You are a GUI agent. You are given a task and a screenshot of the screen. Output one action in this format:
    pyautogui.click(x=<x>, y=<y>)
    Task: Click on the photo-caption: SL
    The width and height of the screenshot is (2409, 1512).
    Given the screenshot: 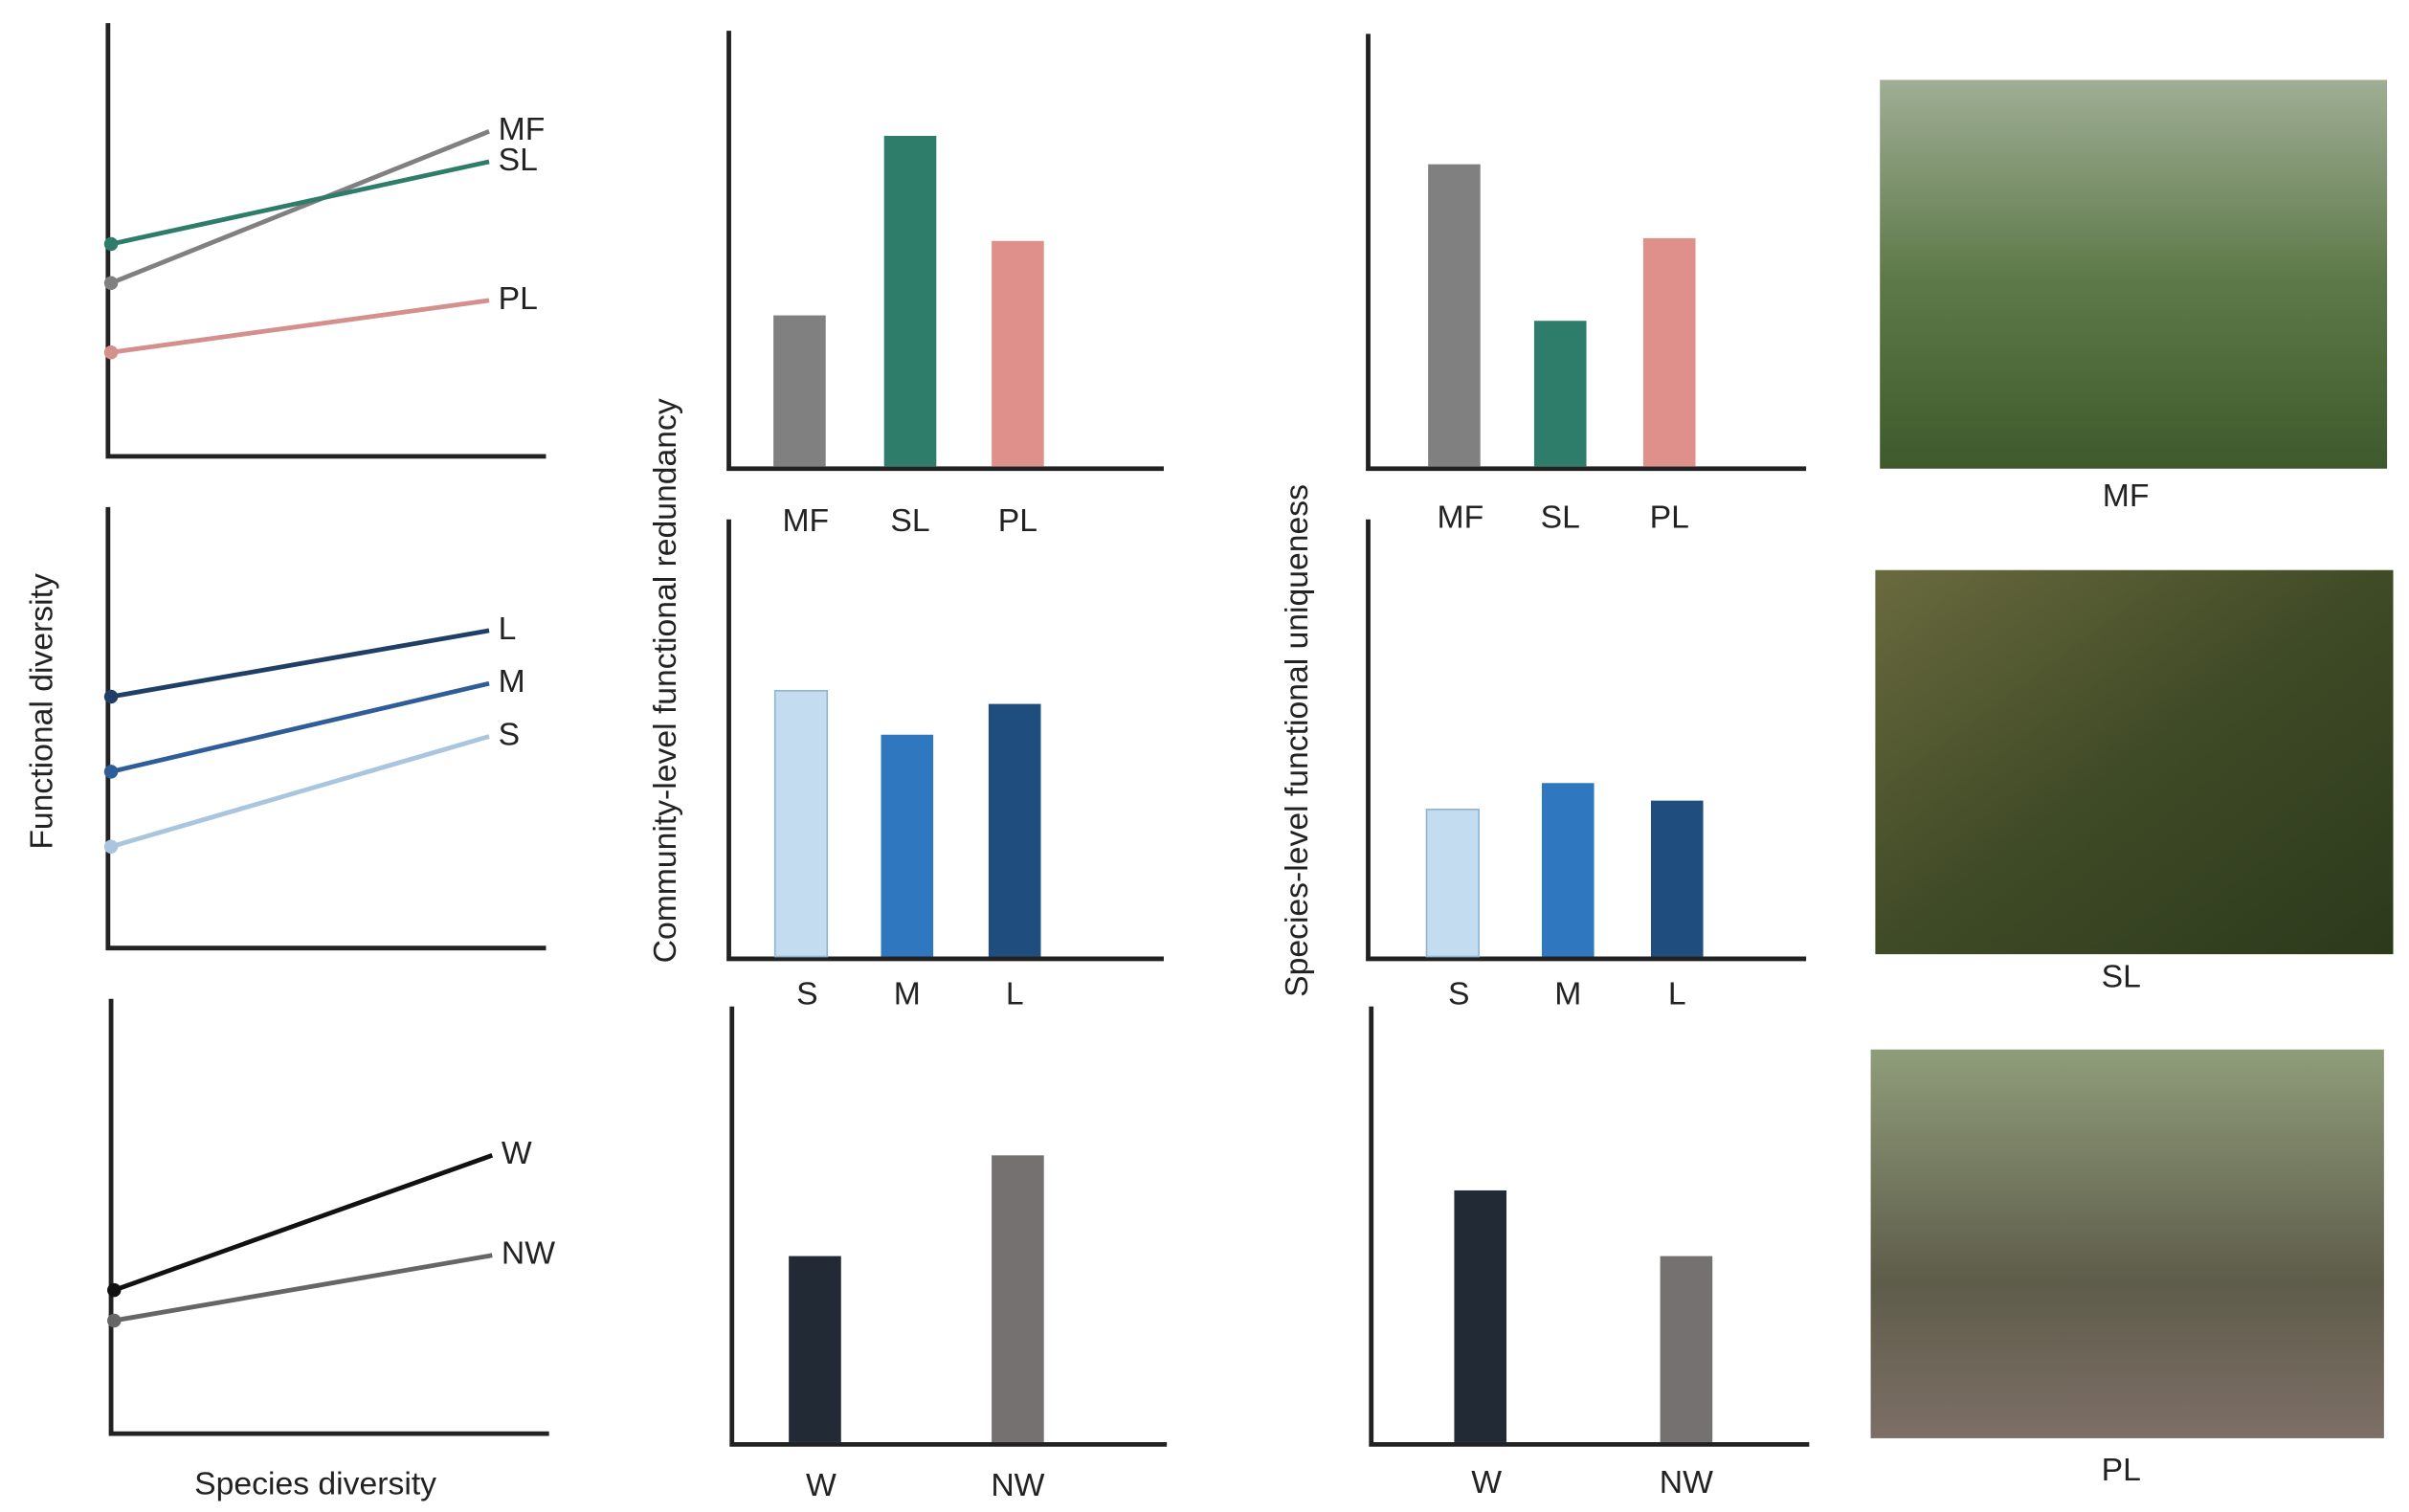 What is the action you would take?
    pyautogui.click(x=2121, y=977)
    